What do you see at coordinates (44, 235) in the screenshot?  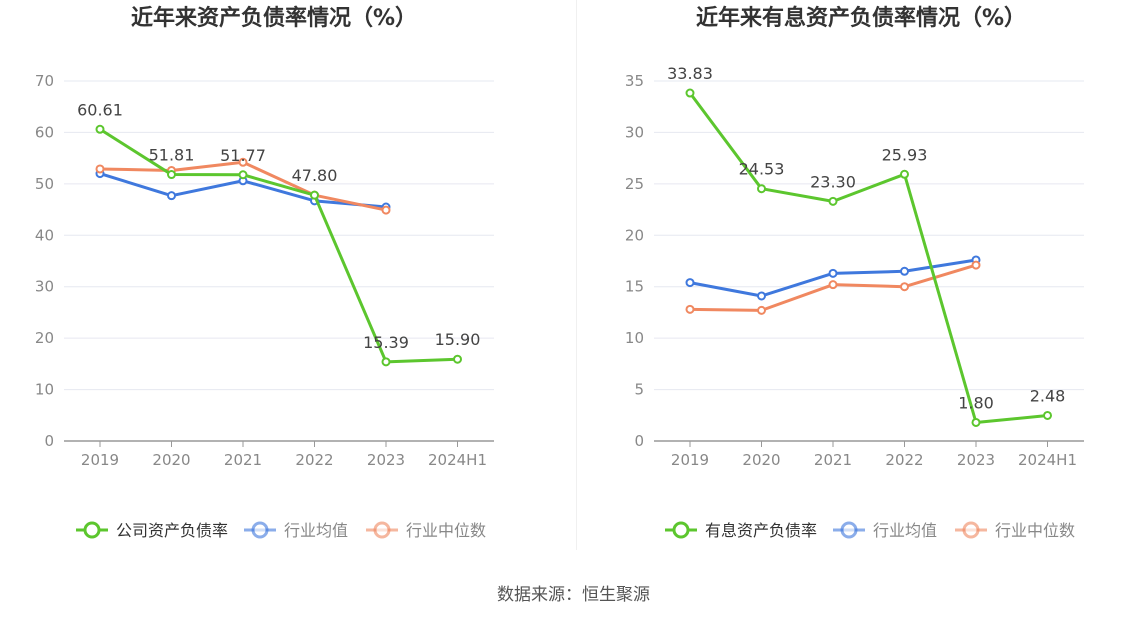 I see `y-tick-label: 40` at bounding box center [44, 235].